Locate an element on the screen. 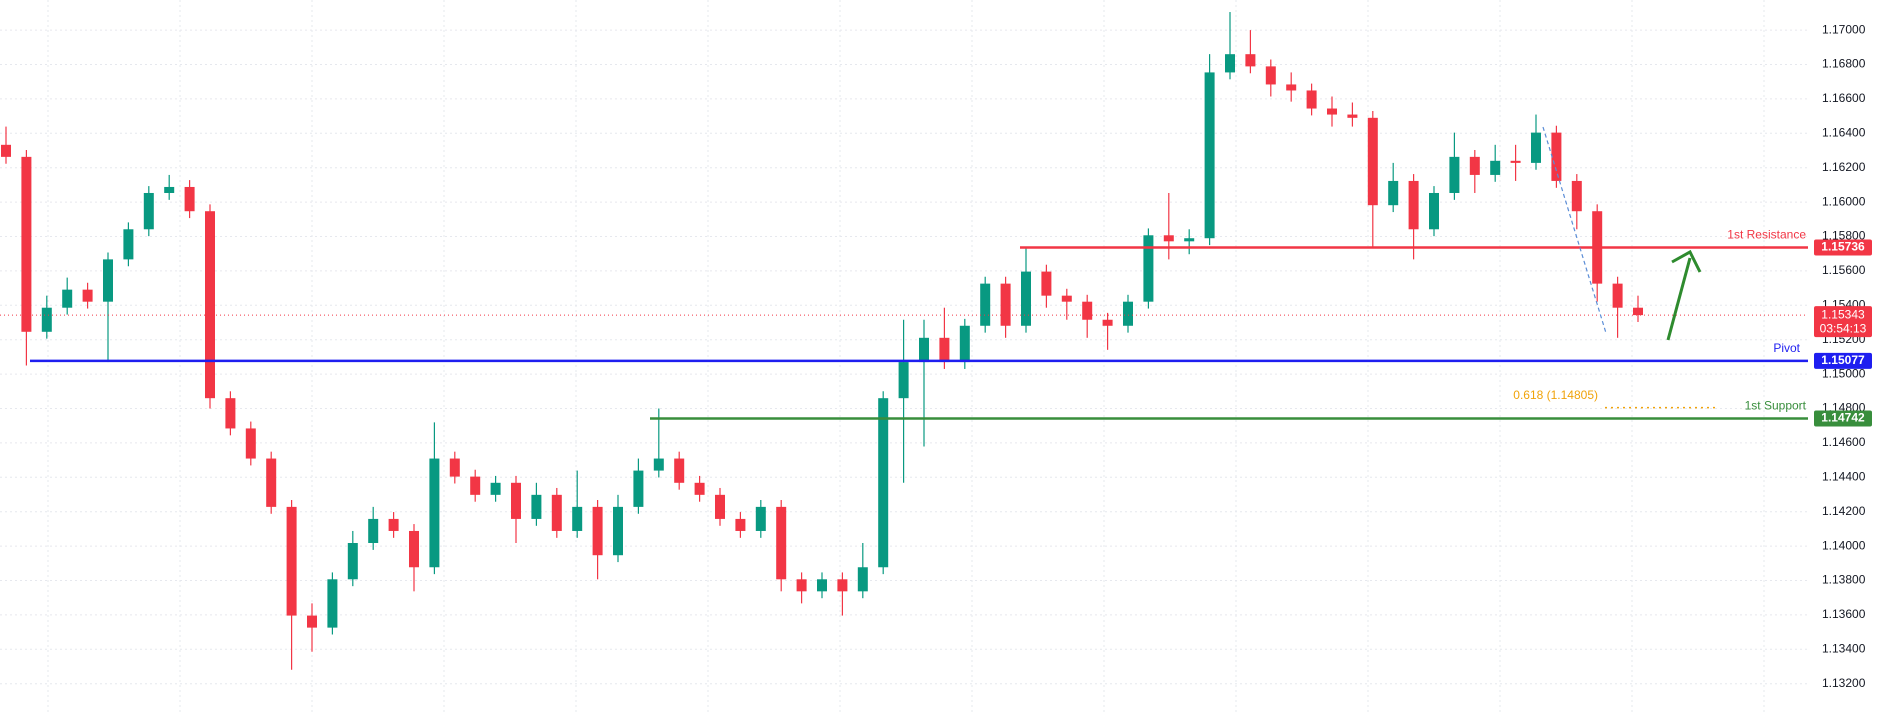 The image size is (1883, 715). level-name: 1st Resistance is located at coordinates (1766, 235).